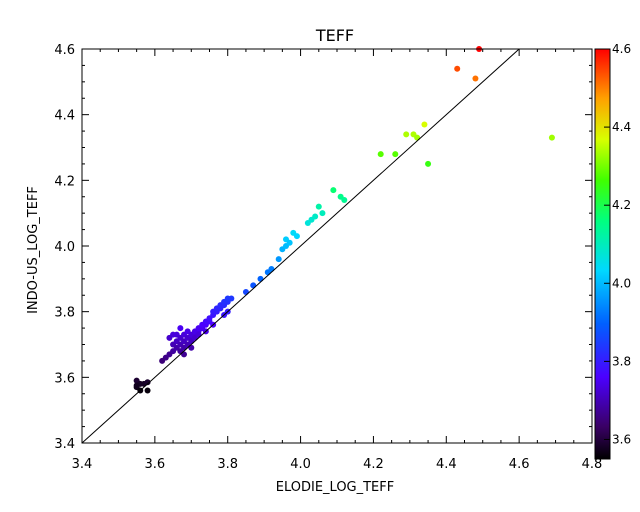 The image size is (640, 512). Describe the element at coordinates (155, 464) in the screenshot. I see `x-tick-label: 3.6` at that location.